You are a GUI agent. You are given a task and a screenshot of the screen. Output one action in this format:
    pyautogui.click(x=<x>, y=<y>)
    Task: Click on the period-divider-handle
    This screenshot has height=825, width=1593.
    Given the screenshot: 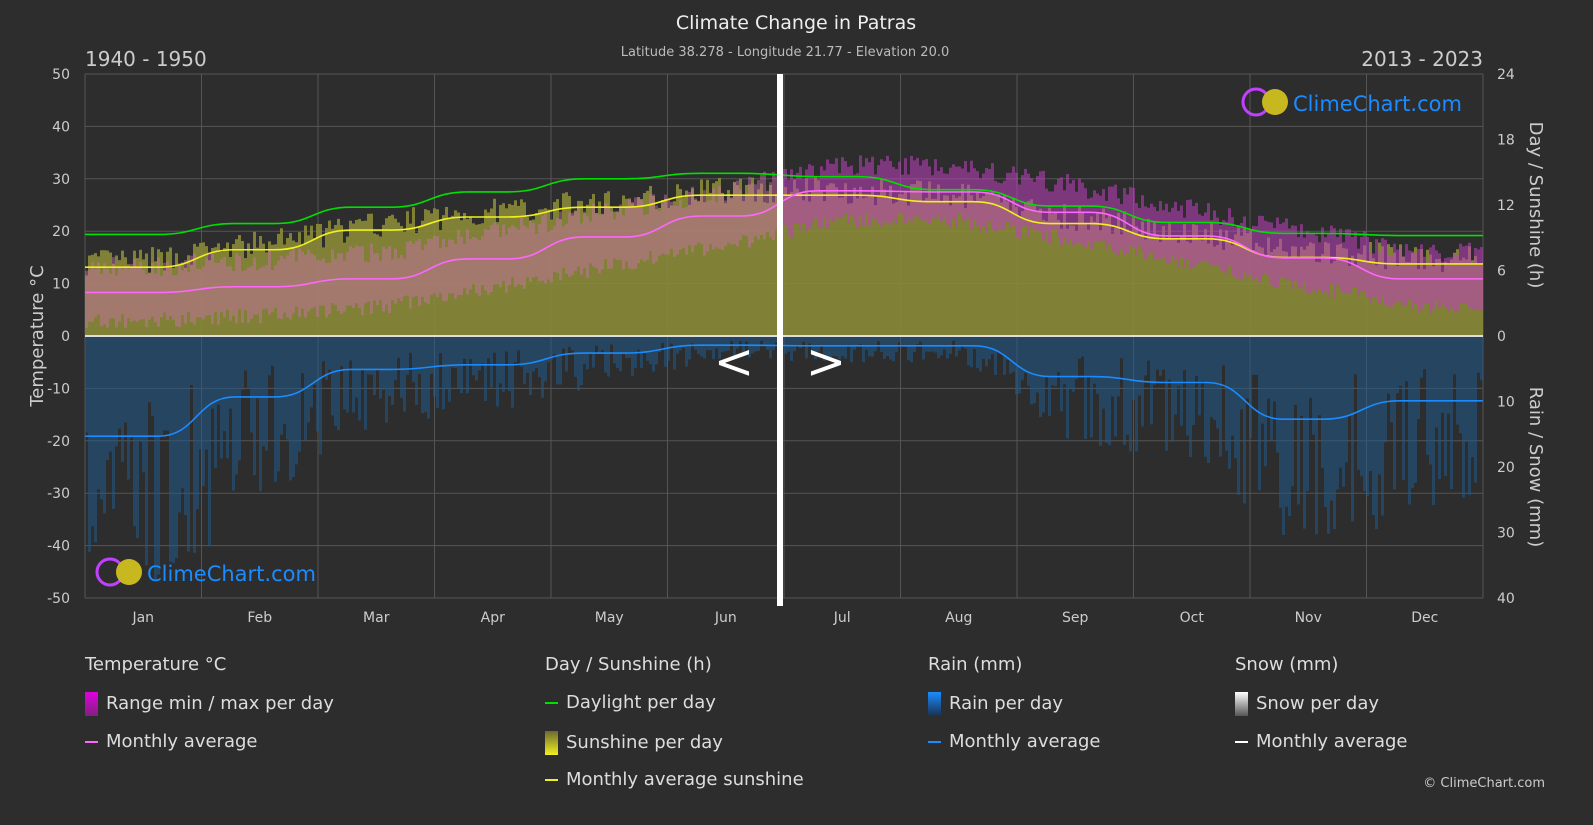 What is the action you would take?
    pyautogui.click(x=780, y=340)
    